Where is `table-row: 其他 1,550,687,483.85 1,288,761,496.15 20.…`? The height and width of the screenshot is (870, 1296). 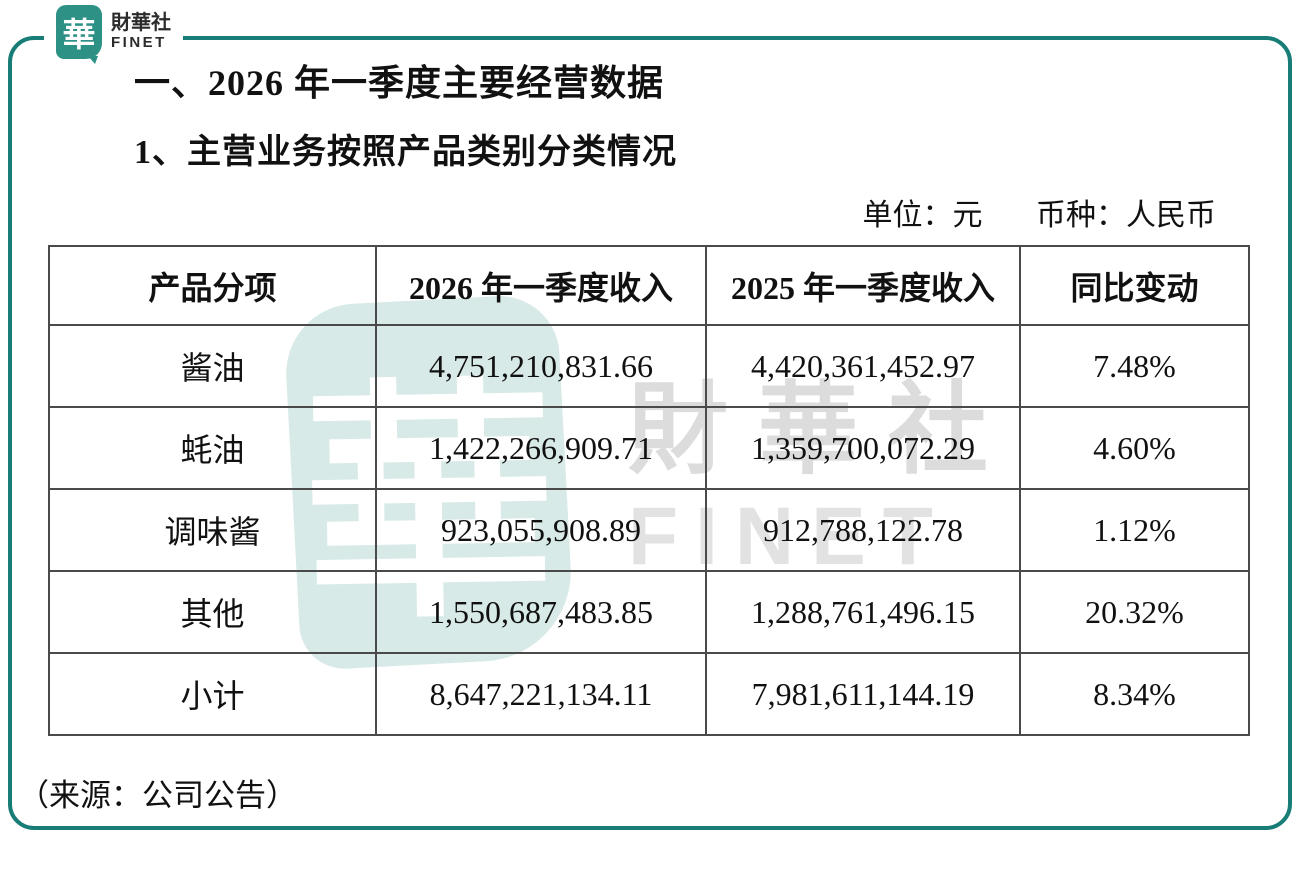
table-row: 其他 1,550,687,483.85 1,288,761,496.15 20.… is located at coordinates (649, 612).